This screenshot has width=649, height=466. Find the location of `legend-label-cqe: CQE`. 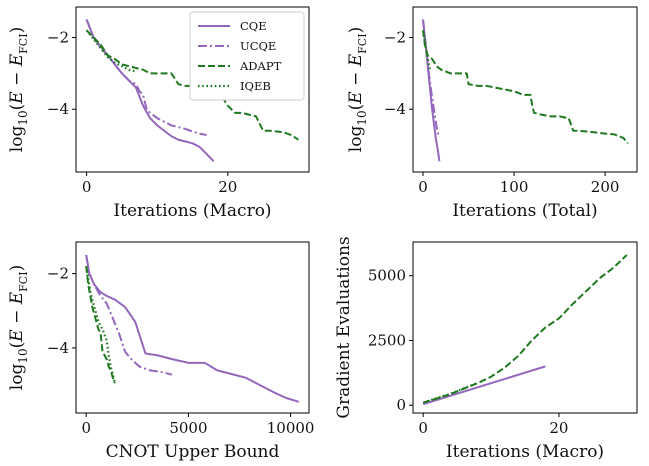

legend-label-cqe: CQE is located at coordinates (253, 26).